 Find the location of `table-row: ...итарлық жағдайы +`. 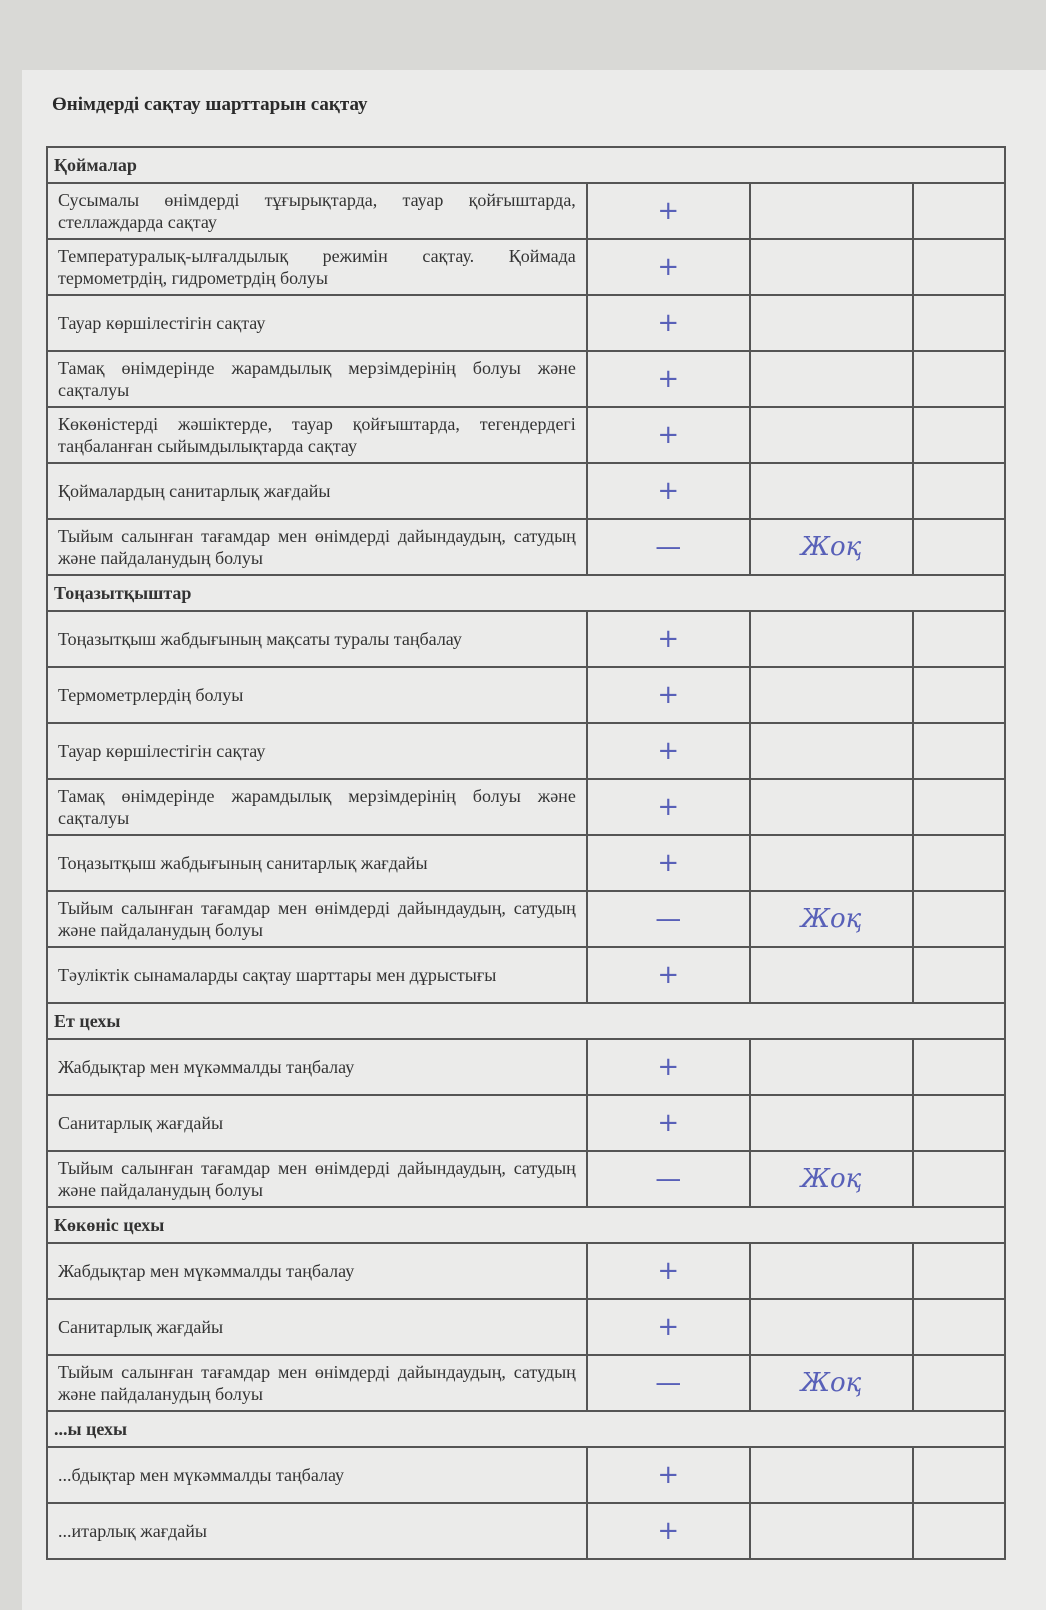

table-row: ...итарлық жағдайы + is located at coordinates (526, 1531).